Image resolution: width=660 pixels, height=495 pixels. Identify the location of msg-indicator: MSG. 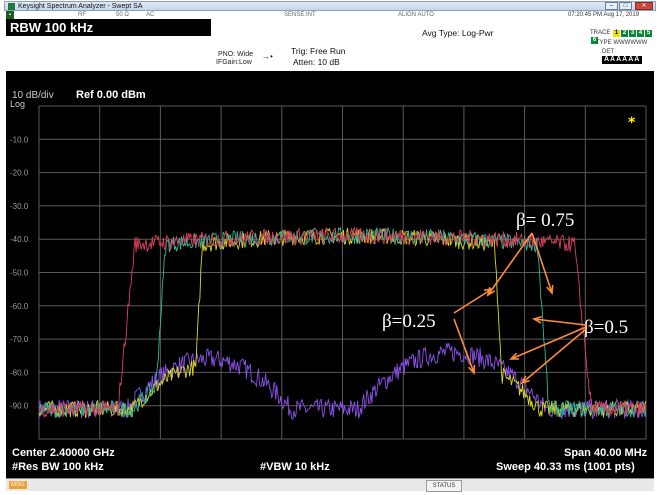
(18, 485).